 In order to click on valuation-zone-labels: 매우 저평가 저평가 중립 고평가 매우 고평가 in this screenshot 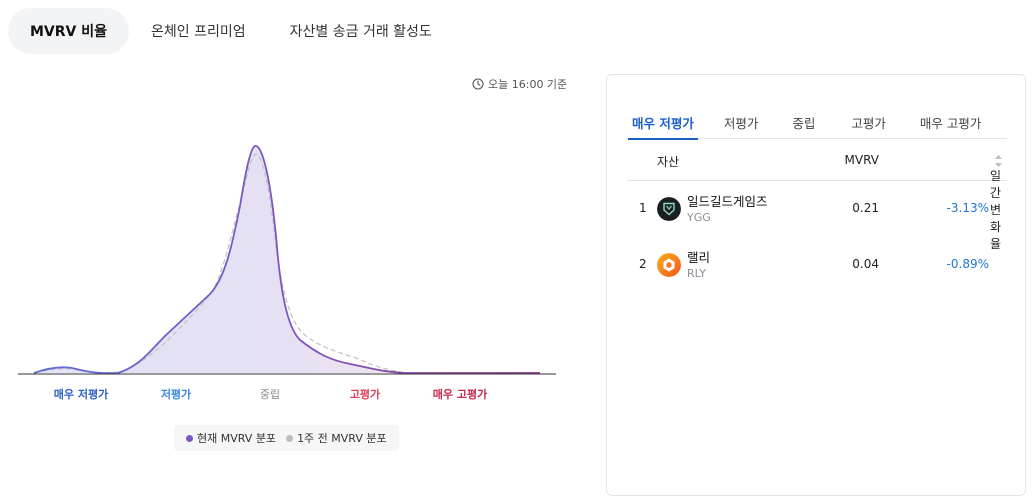, I will do `click(290, 396)`.